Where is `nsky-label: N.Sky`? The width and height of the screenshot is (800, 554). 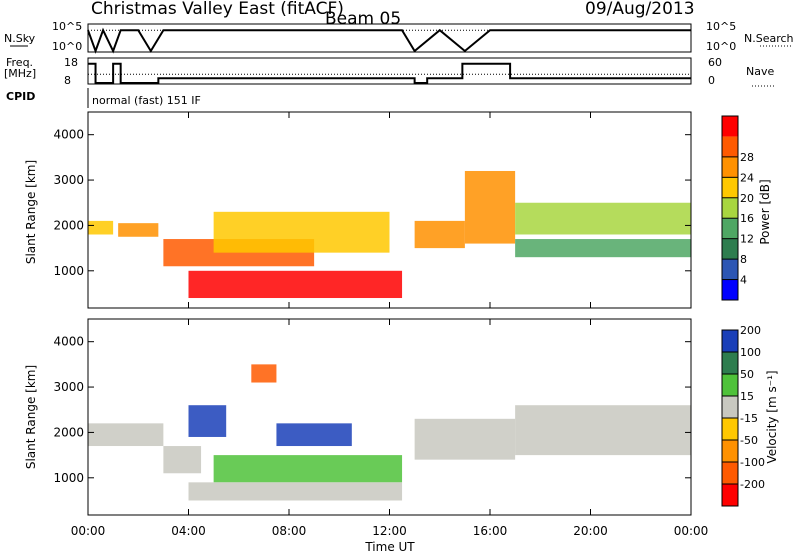 nsky-label: N.Sky is located at coordinates (20, 38).